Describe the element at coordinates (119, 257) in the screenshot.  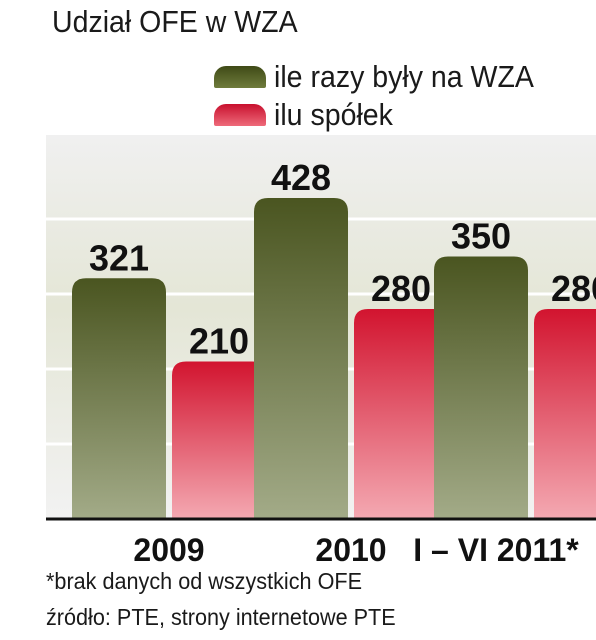
I see `data-label: 321` at that location.